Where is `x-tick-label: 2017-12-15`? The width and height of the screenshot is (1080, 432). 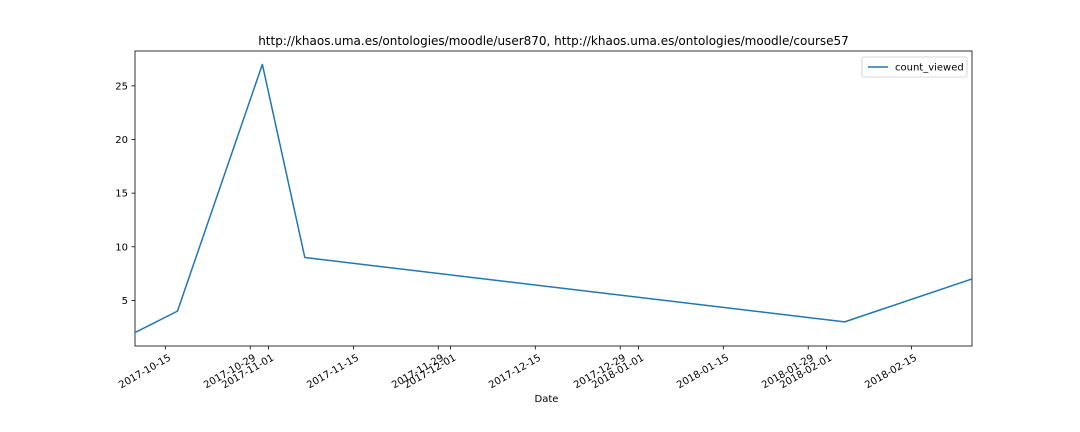
x-tick-label: 2017-12-15 is located at coordinates (515, 372).